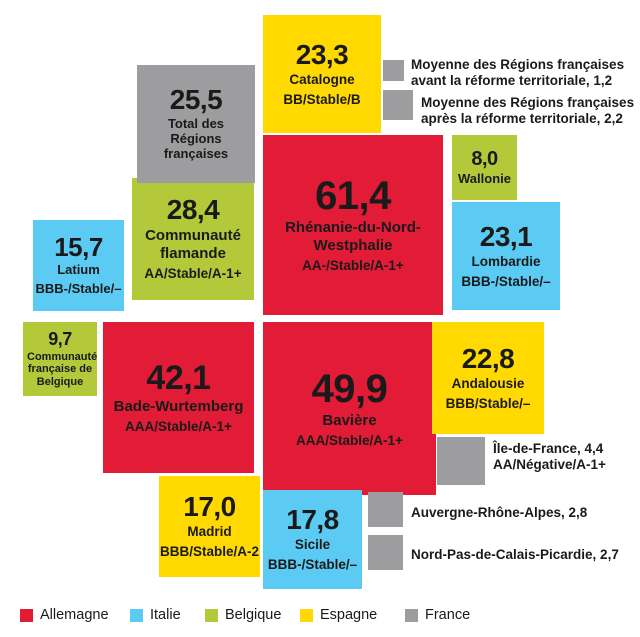  Describe the element at coordinates (548, 448) in the screenshot. I see `square-name: Île-de-France, 4,4` at that location.